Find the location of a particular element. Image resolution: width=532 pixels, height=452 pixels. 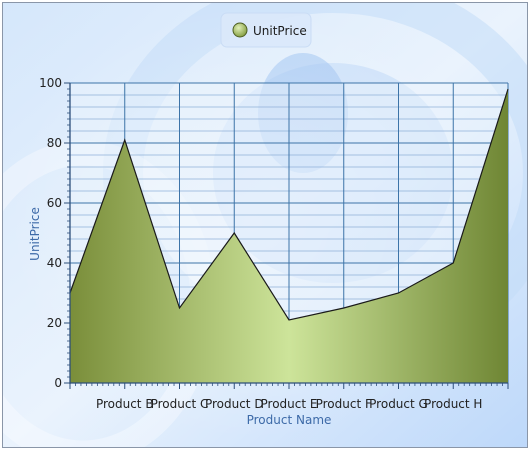

legend: UnitPrice is located at coordinates (266, 30).